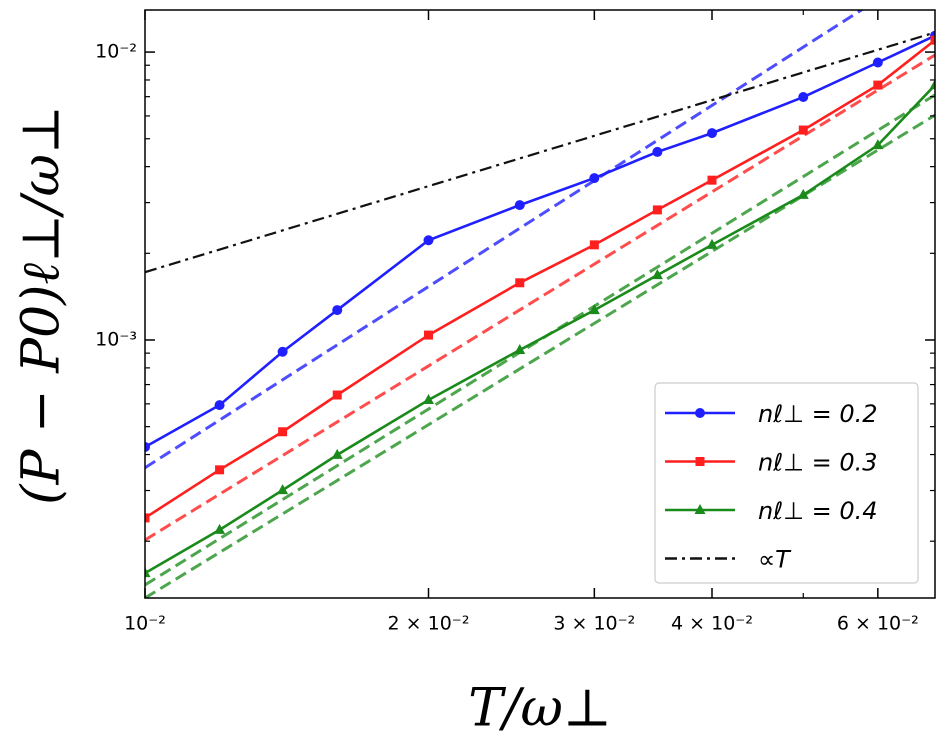 The image size is (947, 744). What do you see at coordinates (878, 624) in the screenshot?
I see `x-tick-label: 6 × 10⁻²` at bounding box center [878, 624].